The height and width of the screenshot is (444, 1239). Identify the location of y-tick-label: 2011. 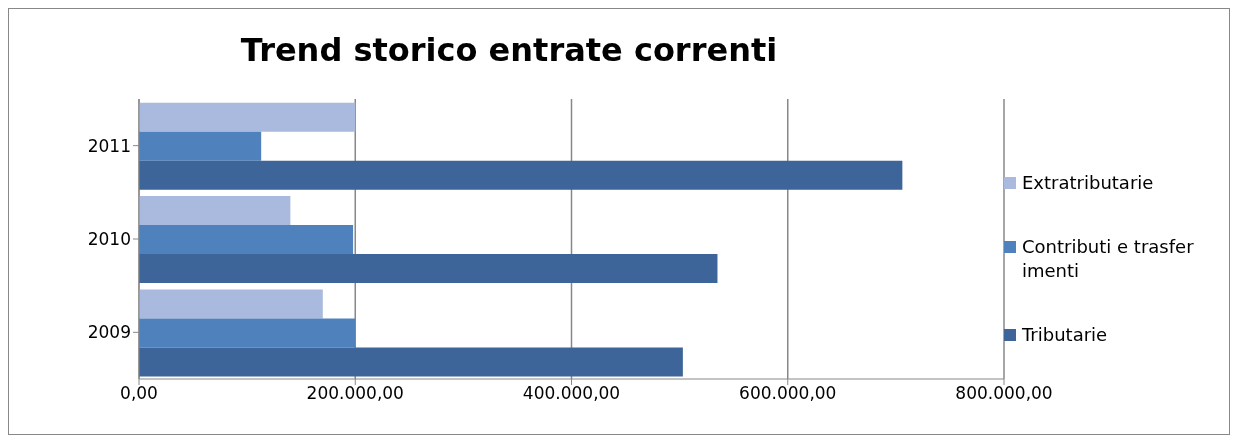
(109, 145).